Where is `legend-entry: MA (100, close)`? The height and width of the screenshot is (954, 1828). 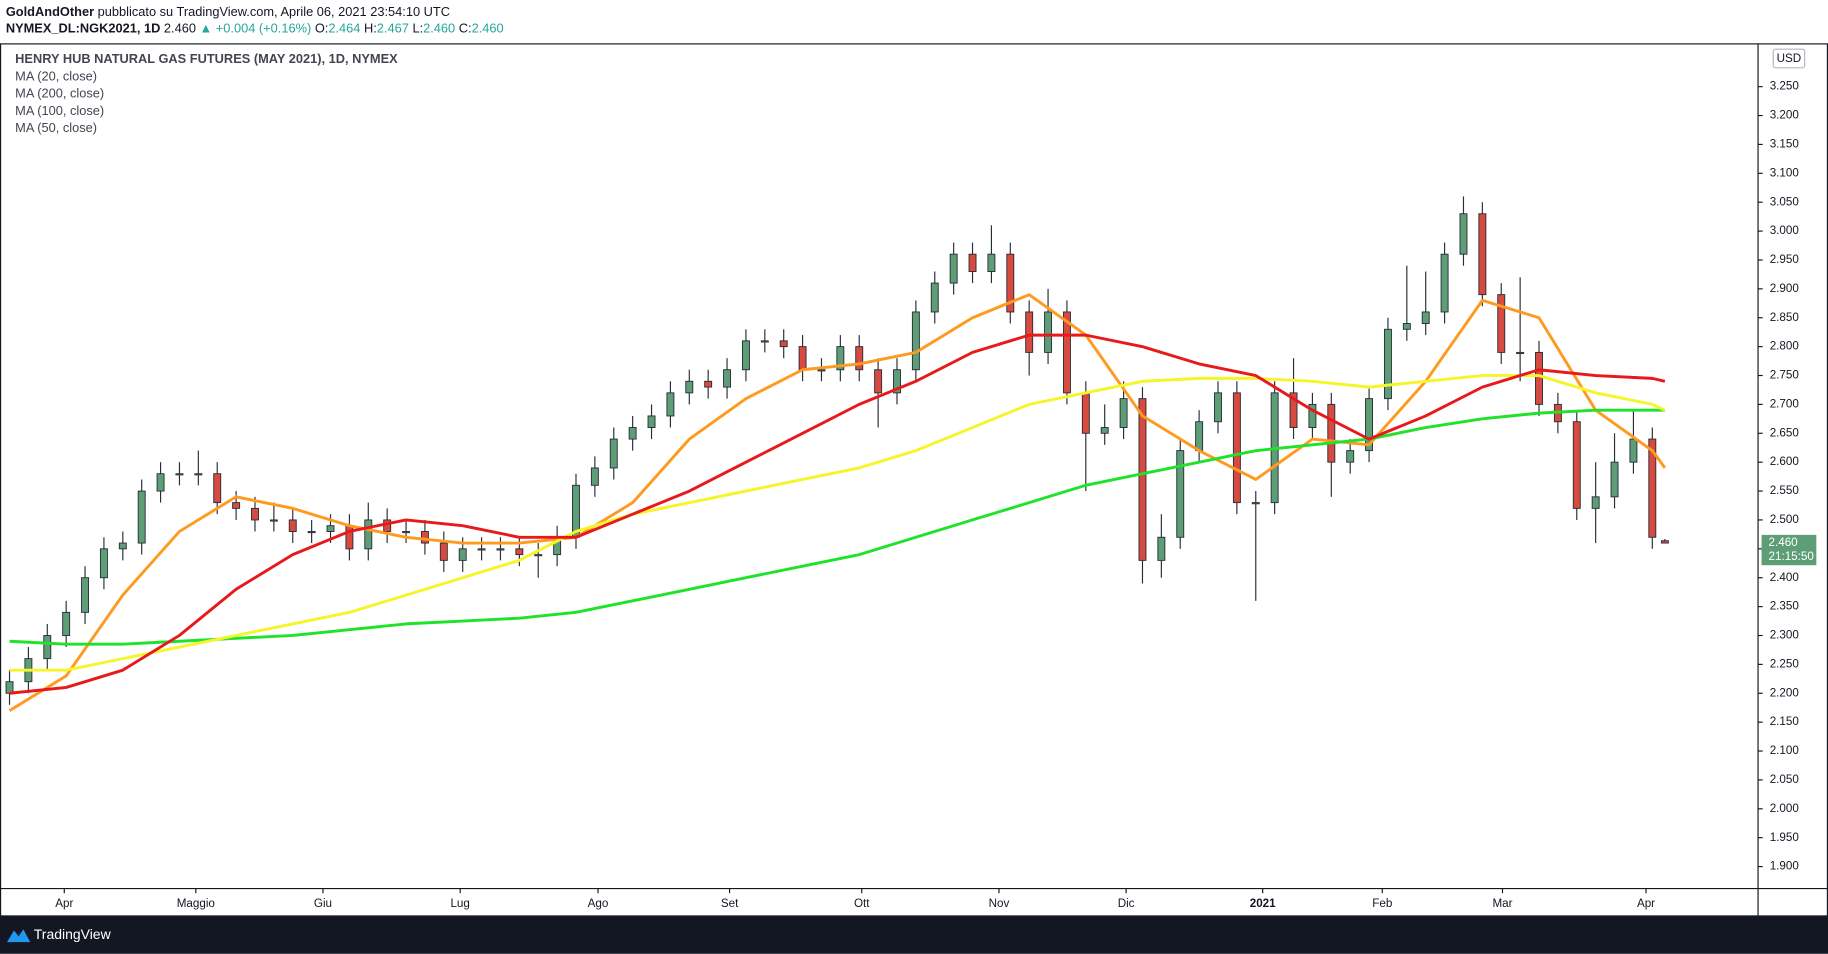 legend-entry: MA (100, close) is located at coordinates (59, 110).